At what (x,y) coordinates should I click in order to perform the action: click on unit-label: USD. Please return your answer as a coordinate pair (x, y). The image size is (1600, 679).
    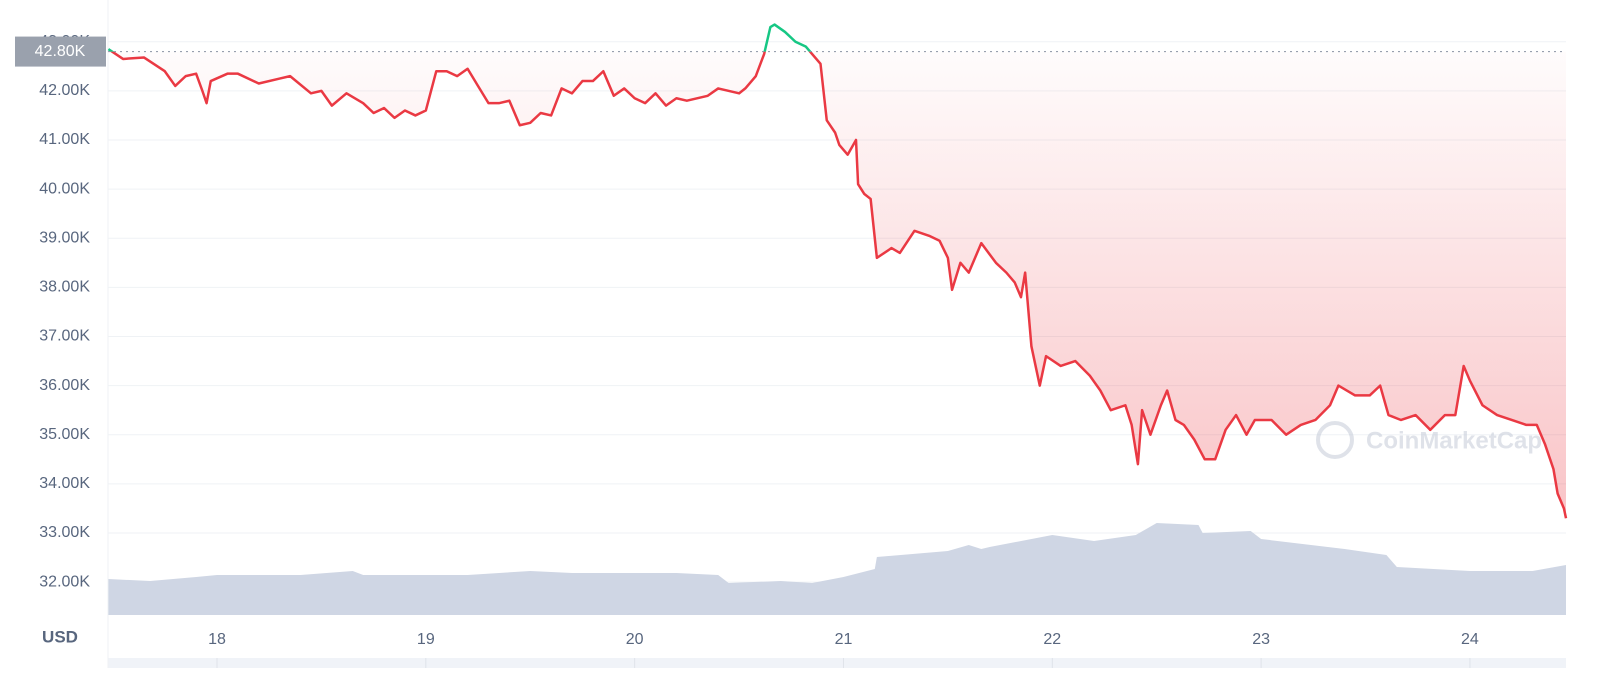
    Looking at the image, I should click on (60, 636).